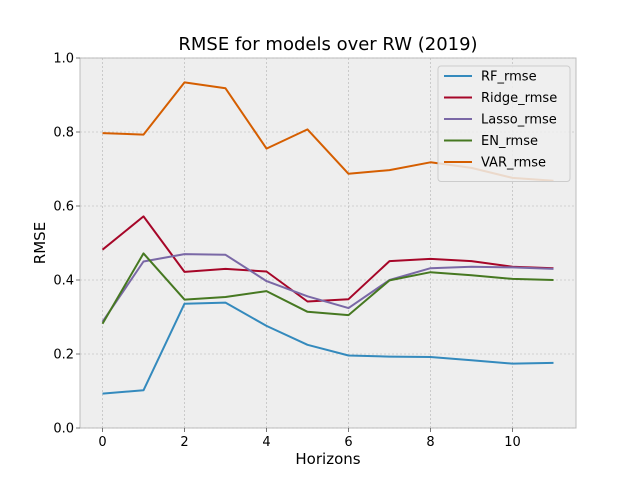 Image resolution: width=640 pixels, height=480 pixels. Describe the element at coordinates (63, 207) in the screenshot. I see `y-tick-label: 0.6` at that location.